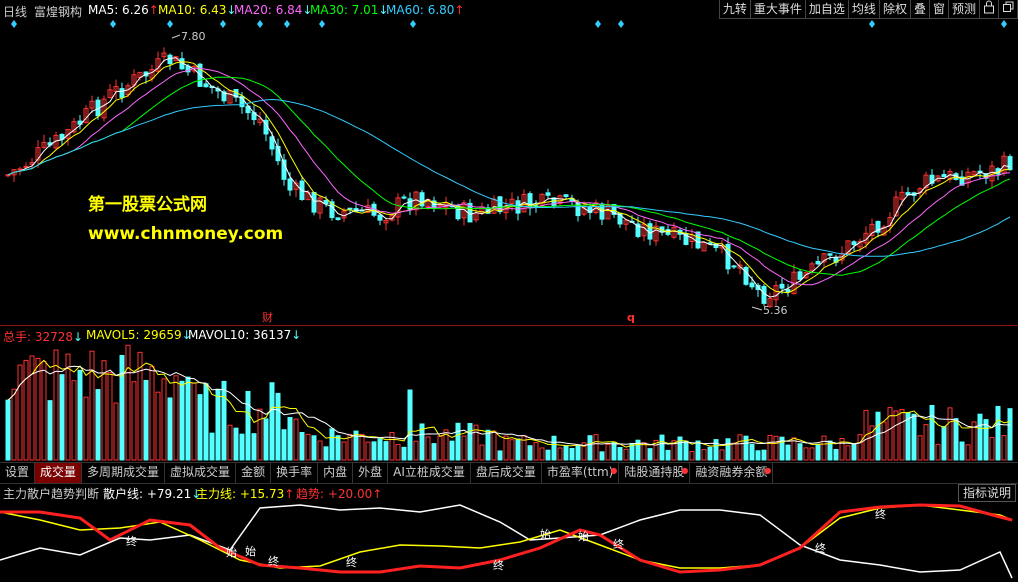  What do you see at coordinates (123, 10) in the screenshot?
I see `ma5-label: MA5: 6.26↑` at bounding box center [123, 10].